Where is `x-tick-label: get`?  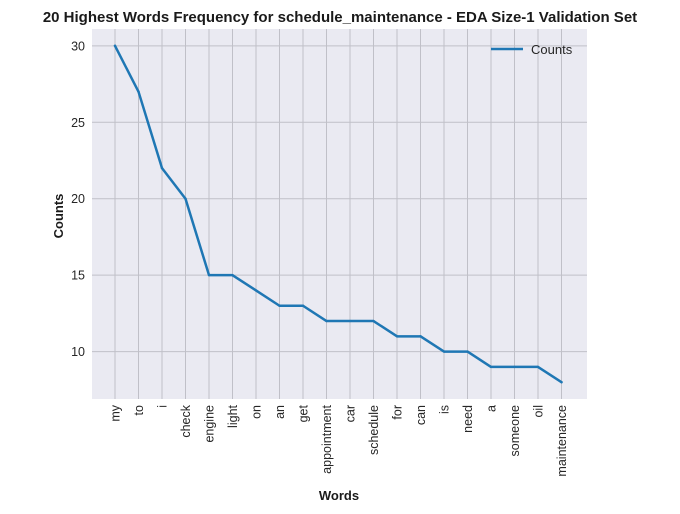 x-tick-label: get is located at coordinates (304, 413).